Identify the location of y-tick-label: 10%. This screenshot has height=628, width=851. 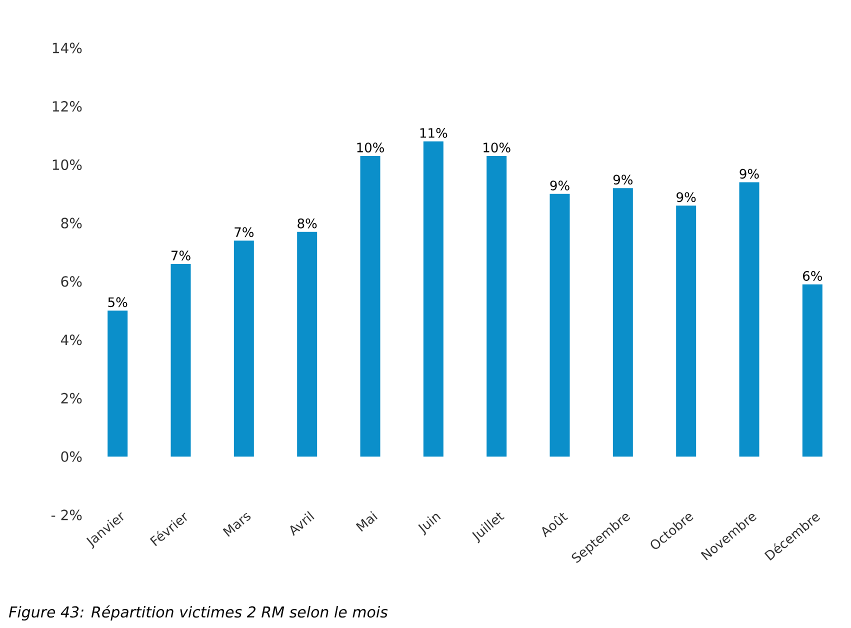
(67, 164).